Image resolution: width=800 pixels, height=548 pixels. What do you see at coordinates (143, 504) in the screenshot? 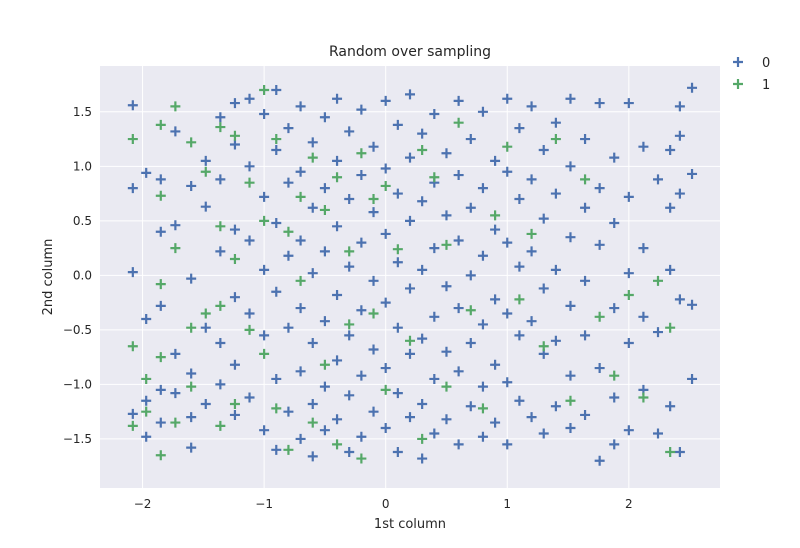
I see `x-tick-label: −2` at bounding box center [143, 504].